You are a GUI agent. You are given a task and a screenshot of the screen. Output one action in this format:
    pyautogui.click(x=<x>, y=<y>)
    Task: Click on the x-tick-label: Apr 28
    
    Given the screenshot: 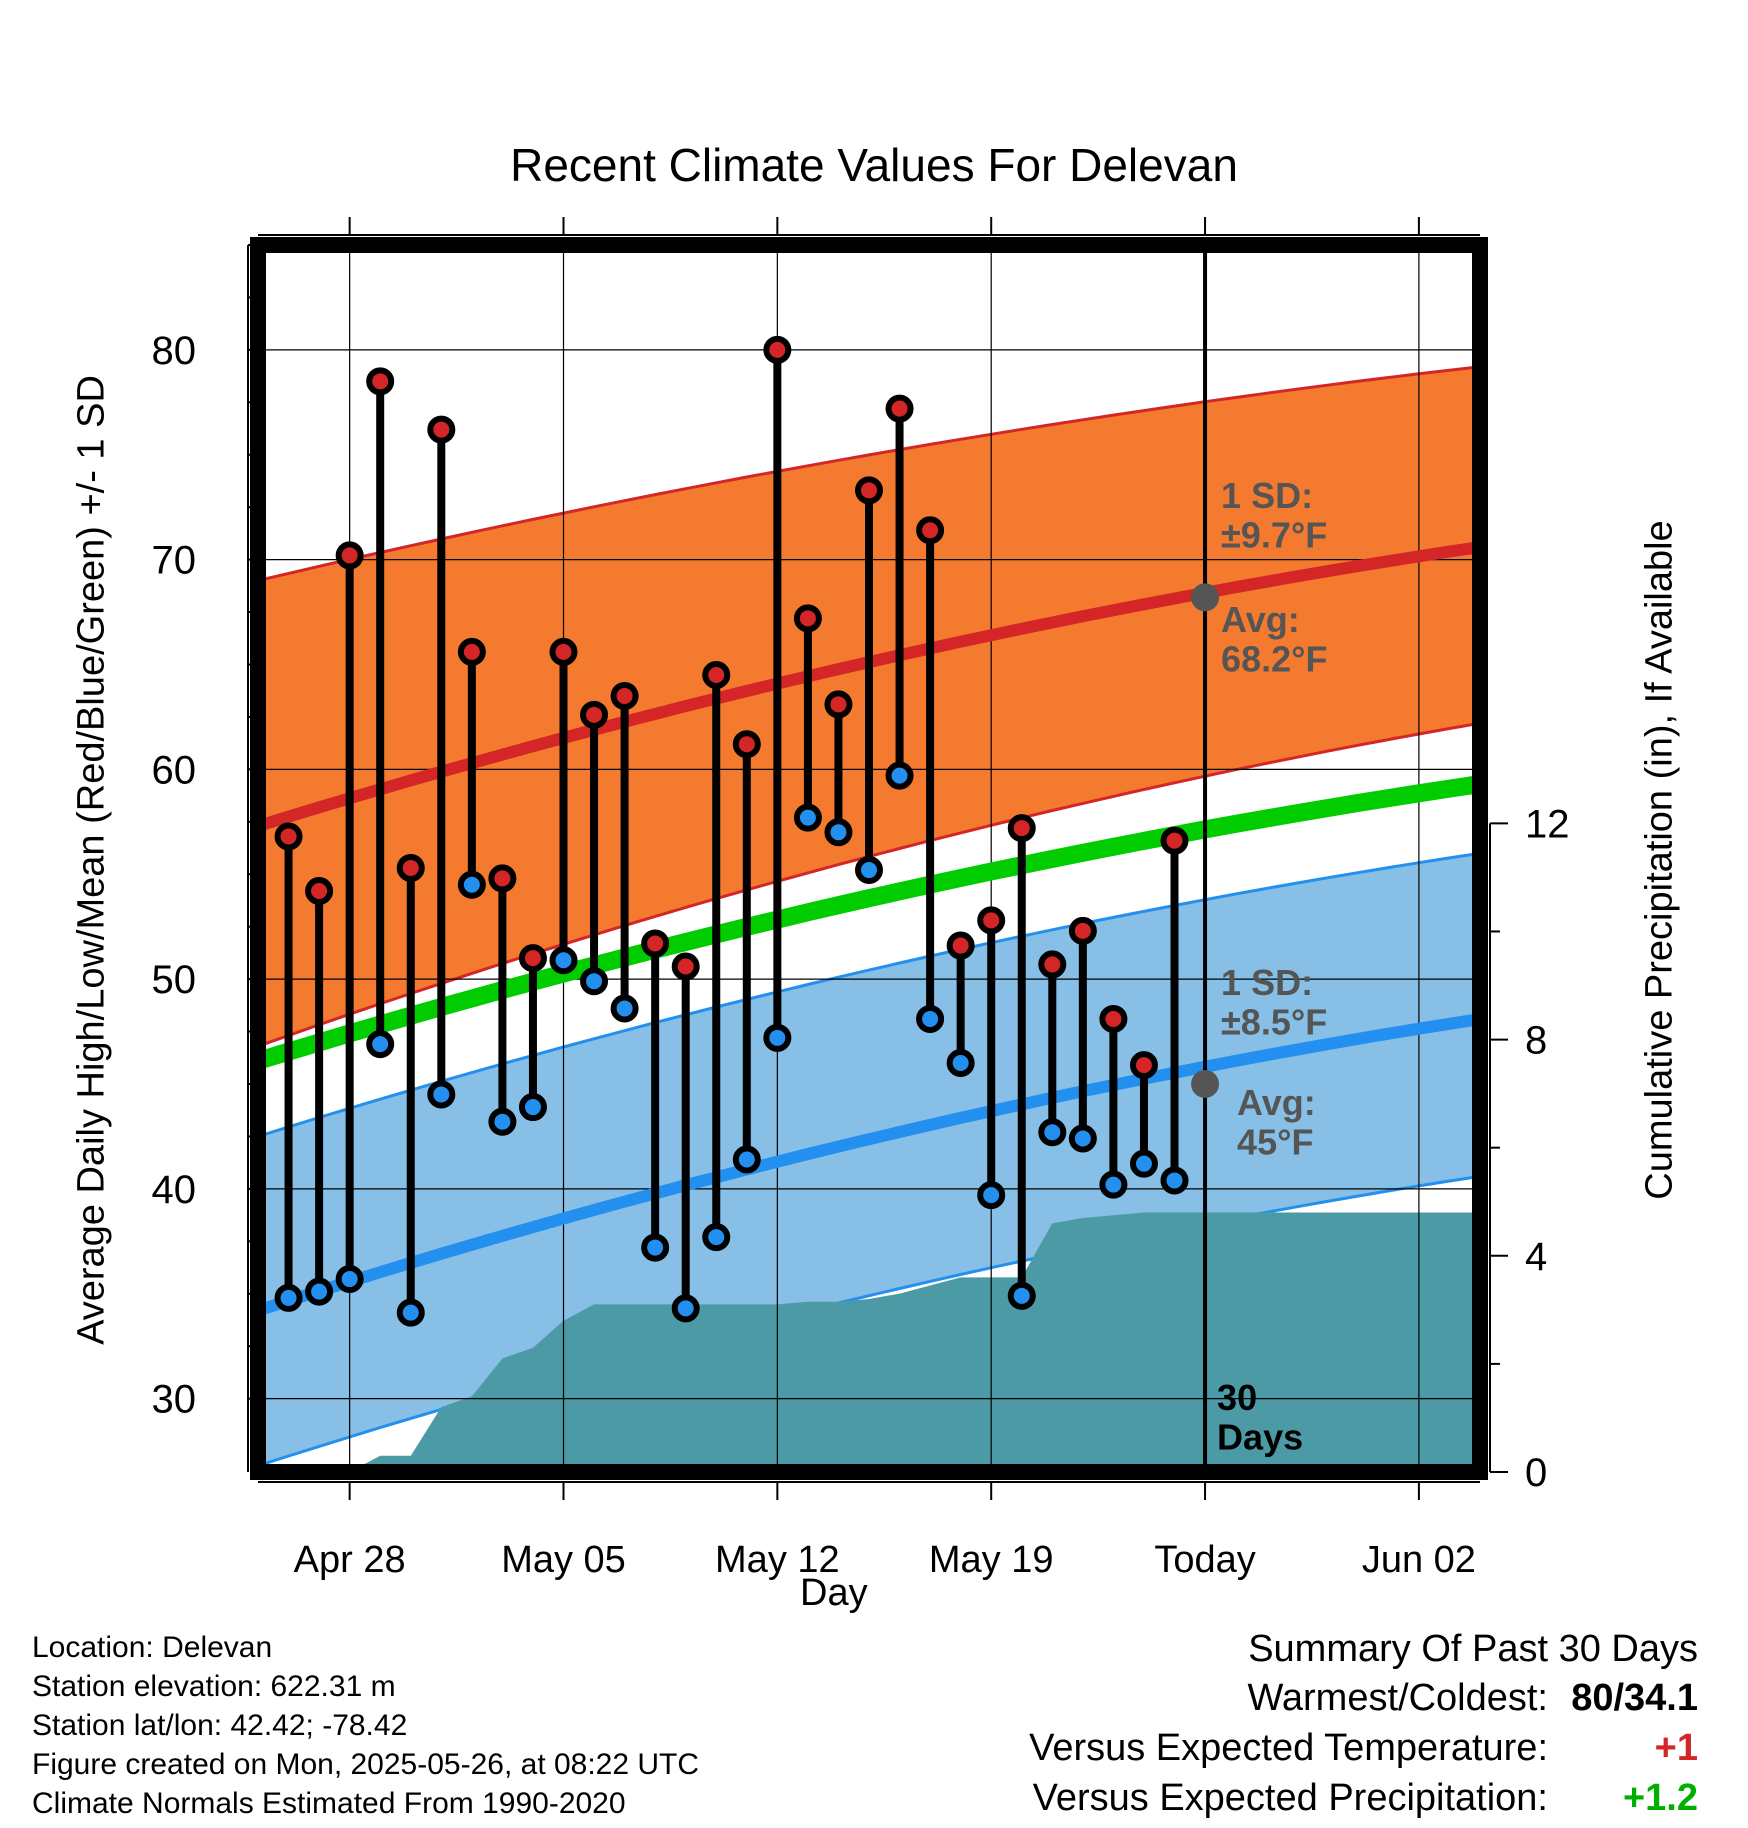 What is the action you would take?
    pyautogui.click(x=350, y=1560)
    